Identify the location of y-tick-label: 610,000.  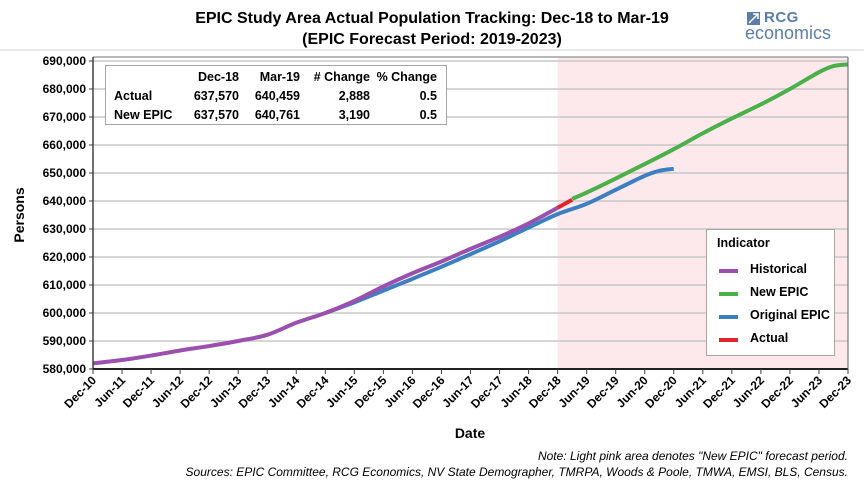
(65, 285).